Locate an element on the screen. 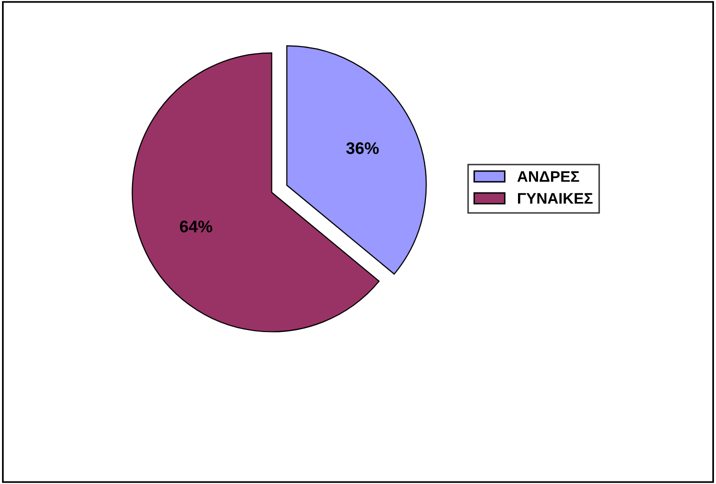 The width and height of the screenshot is (716, 484). legend-label: ΓΥΝΑΙΚΕΣ is located at coordinates (555, 198).